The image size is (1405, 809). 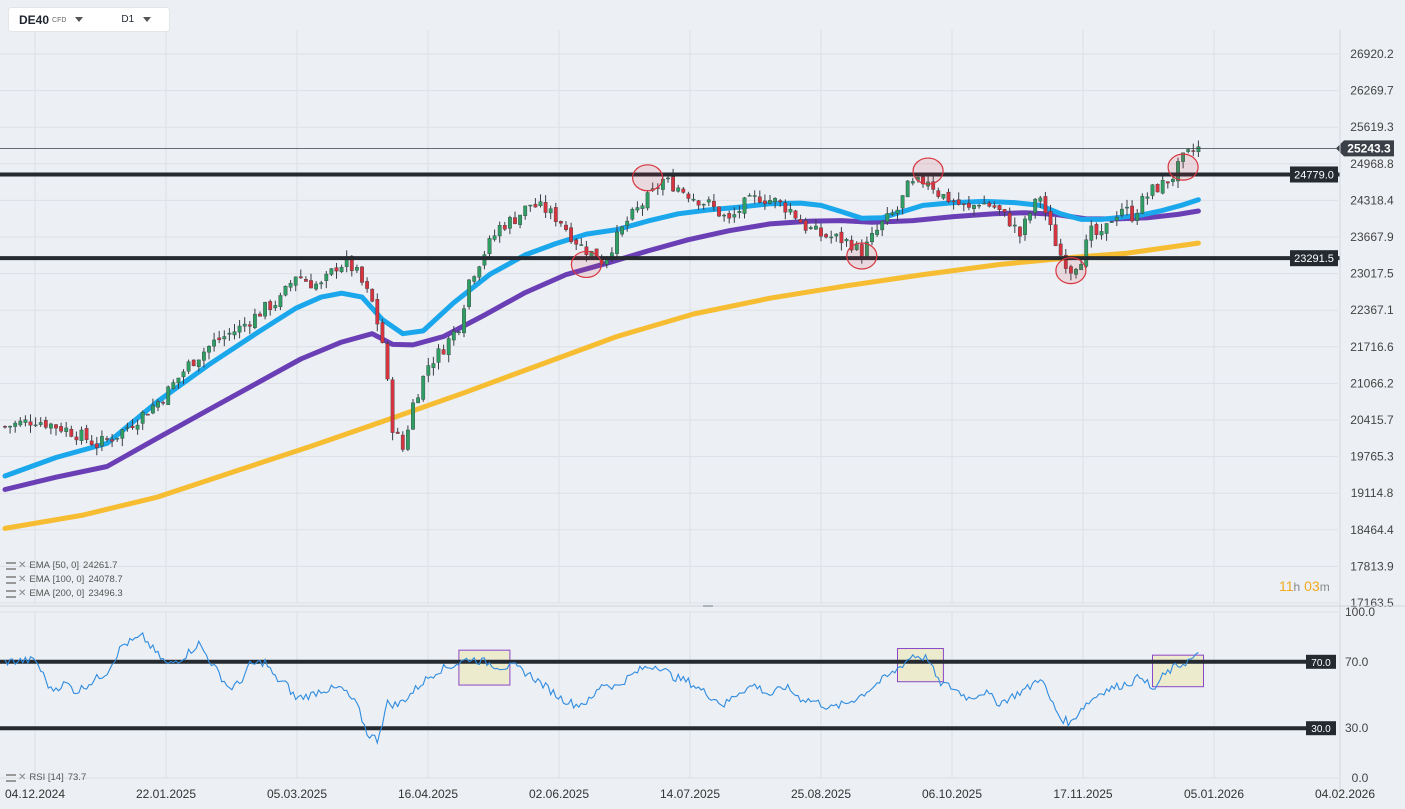 I want to click on symbol-toolbar: DE40 CFD D1, so click(x=89, y=19).